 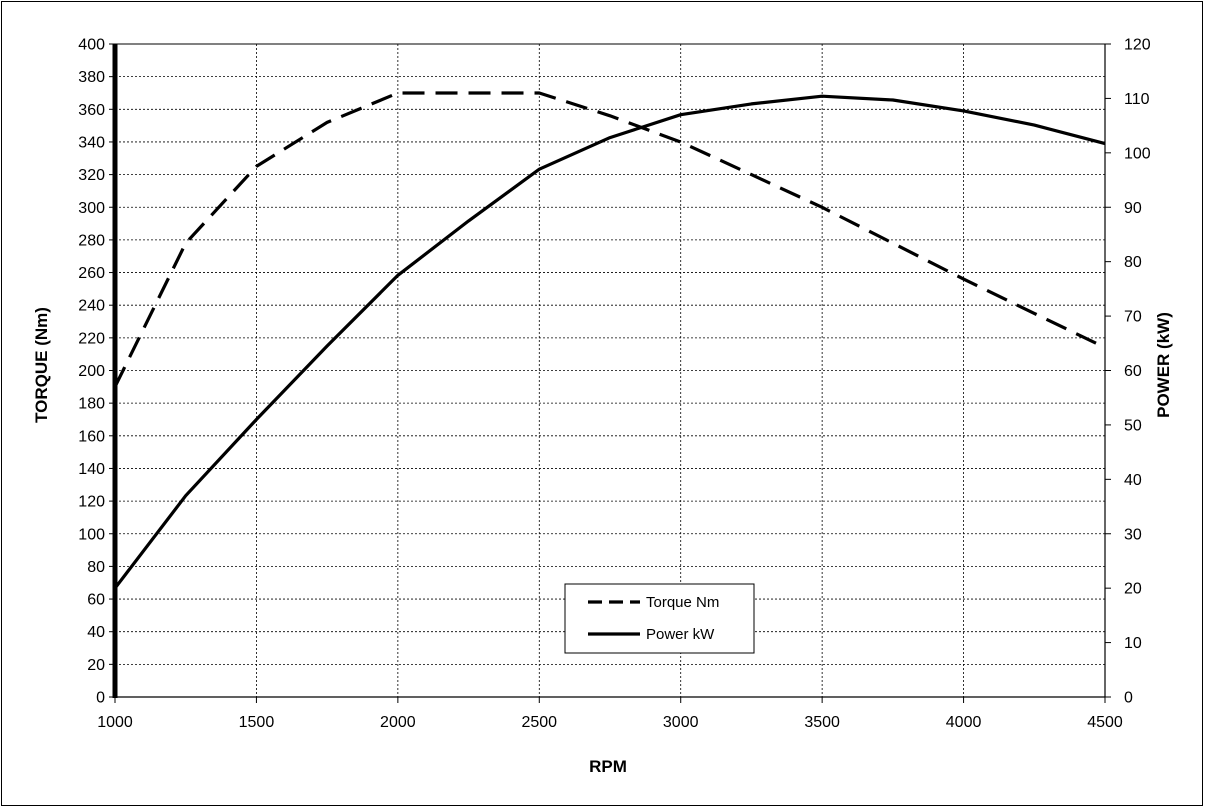 What do you see at coordinates (41, 365) in the screenshot?
I see `y-axis-left-title: TORQUE (Nm)` at bounding box center [41, 365].